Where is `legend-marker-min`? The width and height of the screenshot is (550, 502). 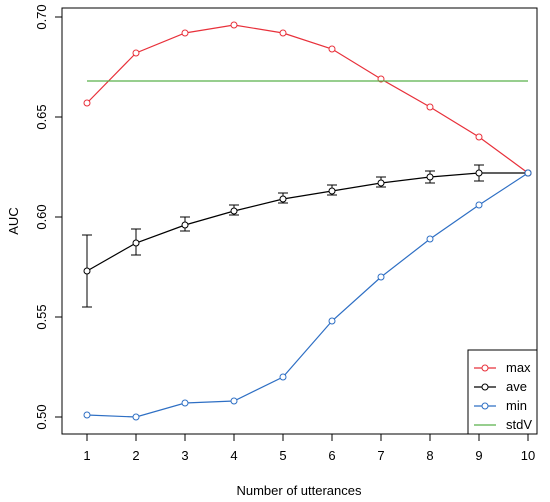
legend-marker-min is located at coordinates (485, 406).